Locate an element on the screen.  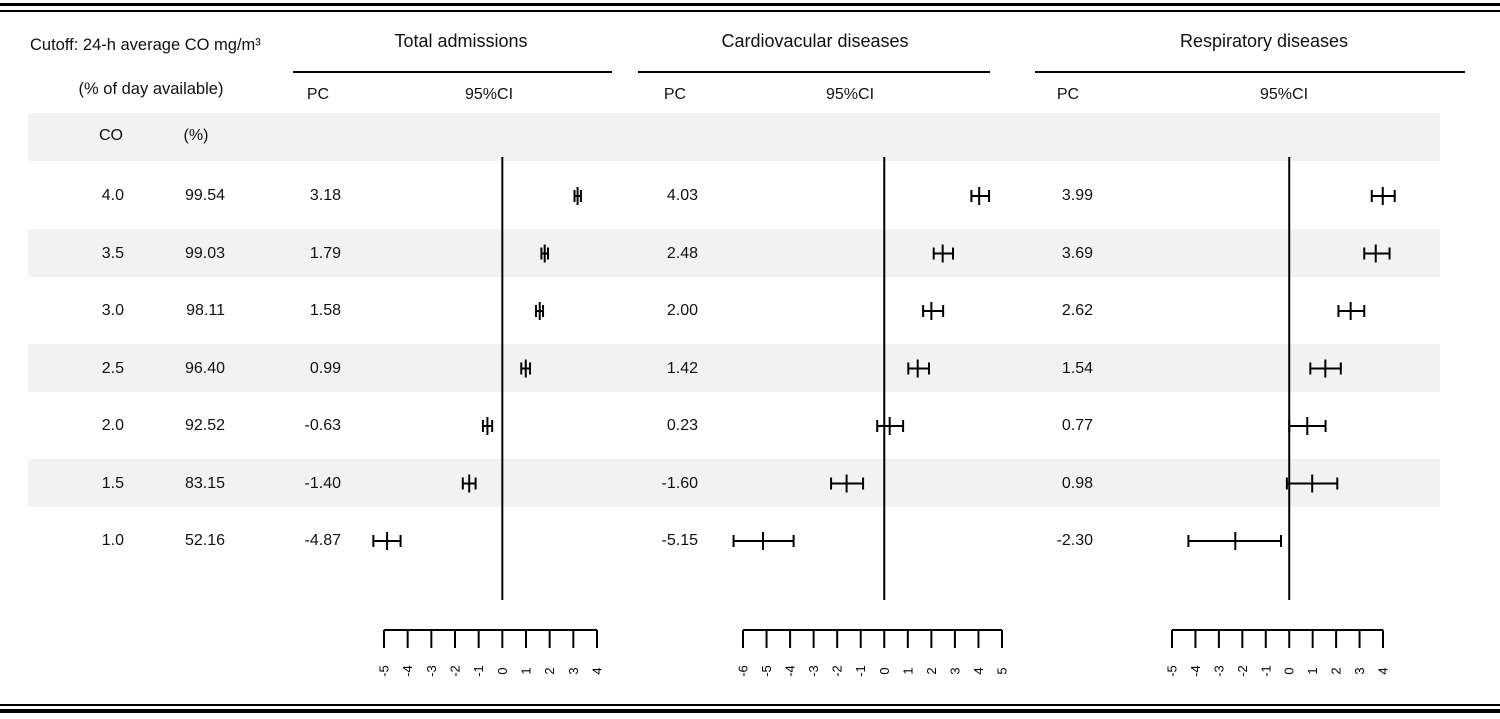
bottom-rule-inner is located at coordinates (750, 705).